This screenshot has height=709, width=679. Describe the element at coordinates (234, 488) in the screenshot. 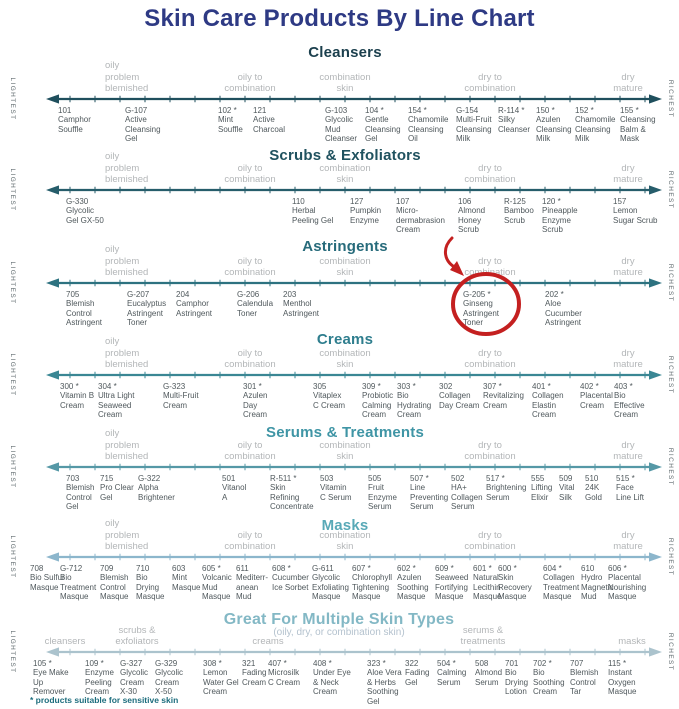

I see `product-label-501: 501 Vitanol A` at that location.